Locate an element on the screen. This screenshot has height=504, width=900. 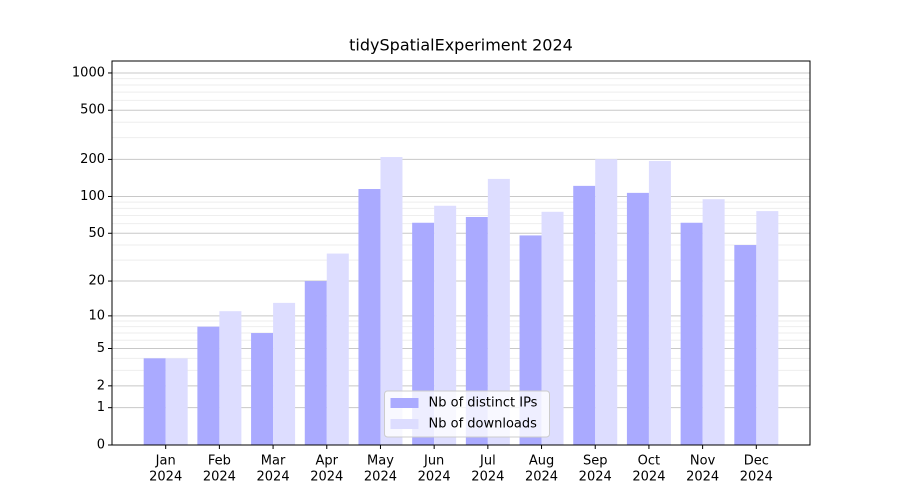
x-tick-label: May is located at coordinates (380, 461).